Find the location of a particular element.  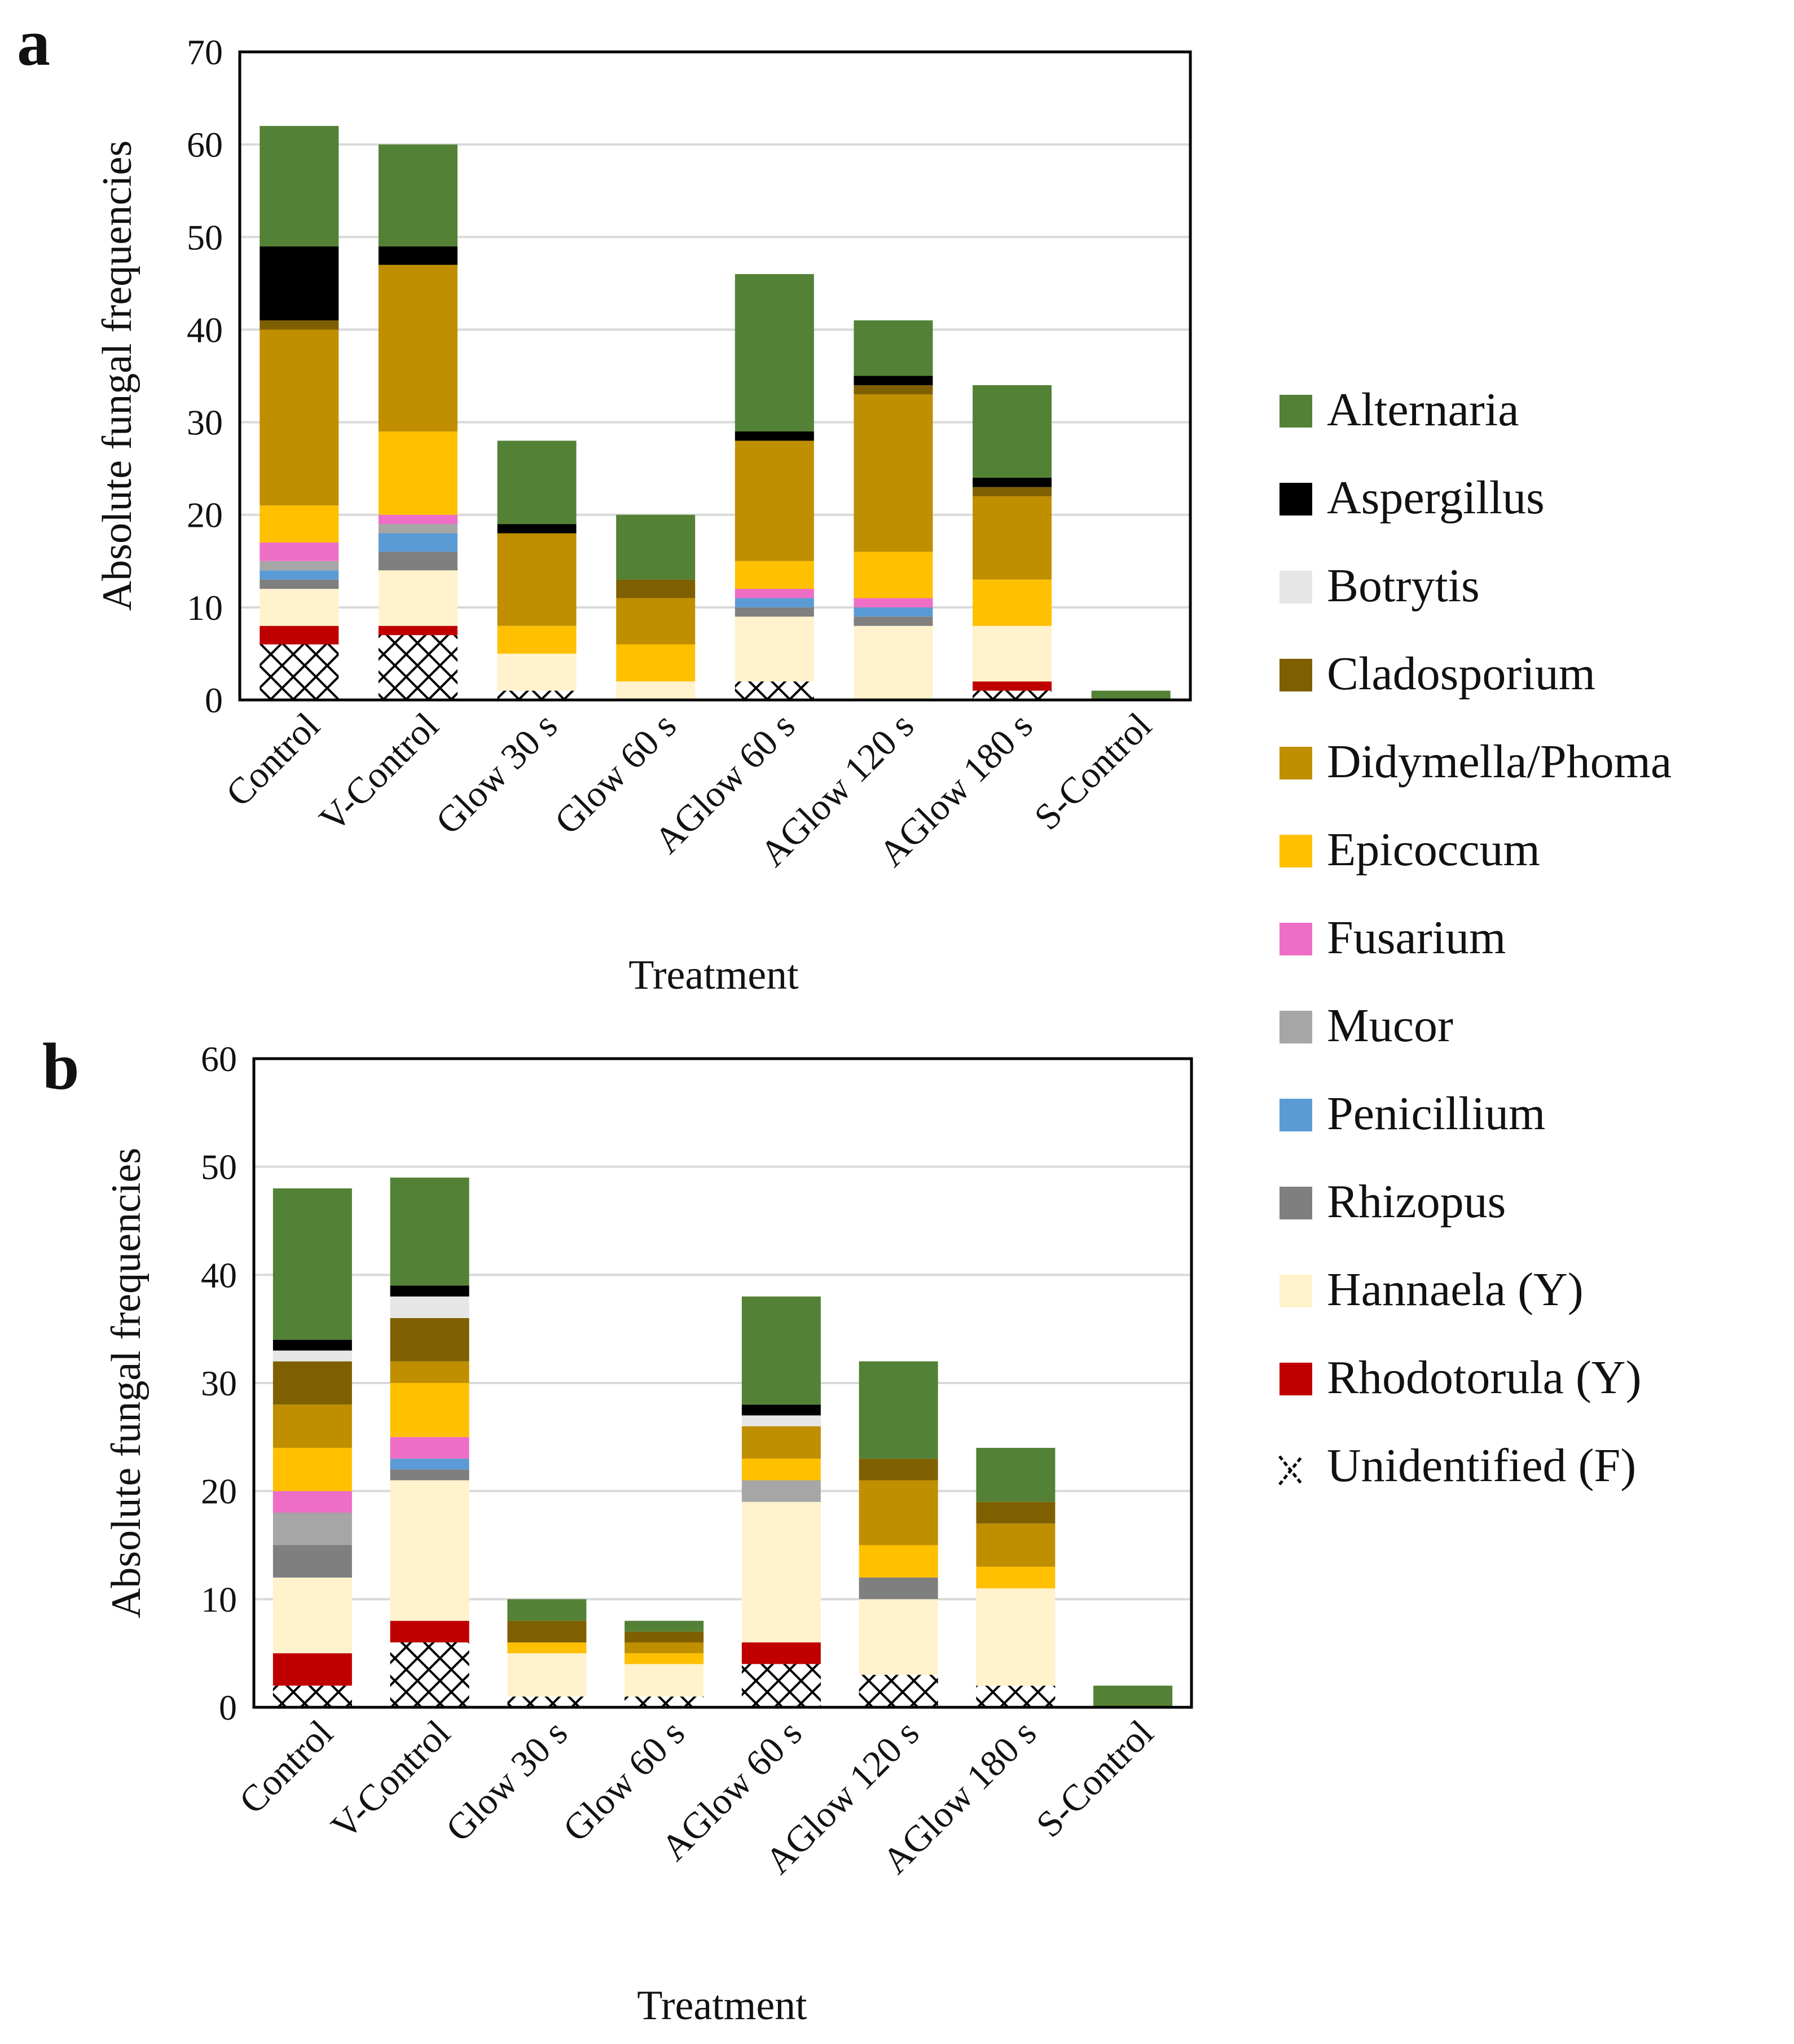

y-tick-label: 0 is located at coordinates (214, 700).